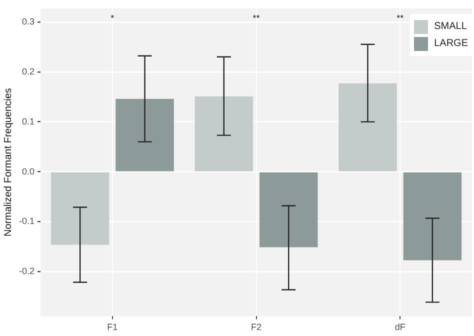  I want to click on y-tick-label: 0.2, so click(28, 71).